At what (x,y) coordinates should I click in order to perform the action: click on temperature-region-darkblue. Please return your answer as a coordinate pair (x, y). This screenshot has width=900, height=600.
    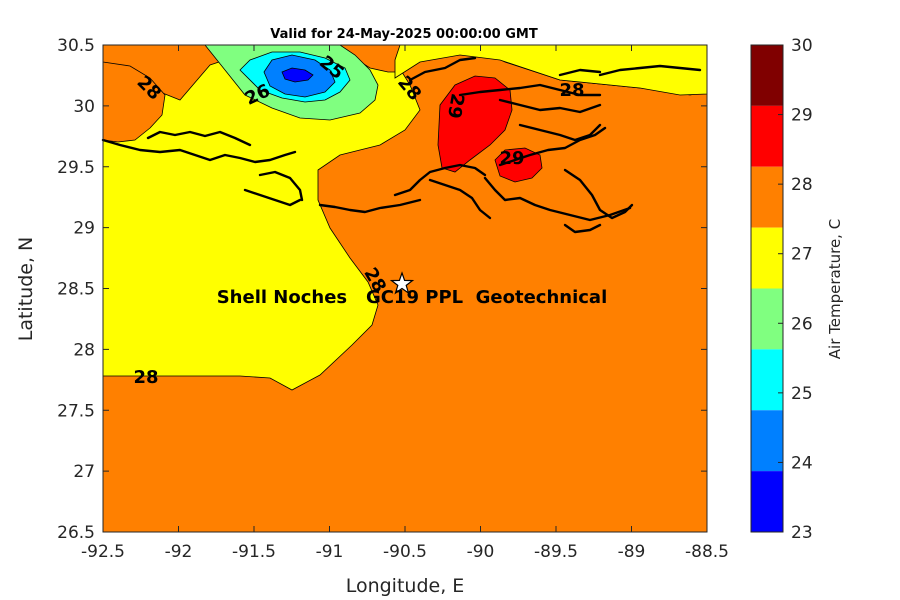
    Looking at the image, I should click on (297, 75).